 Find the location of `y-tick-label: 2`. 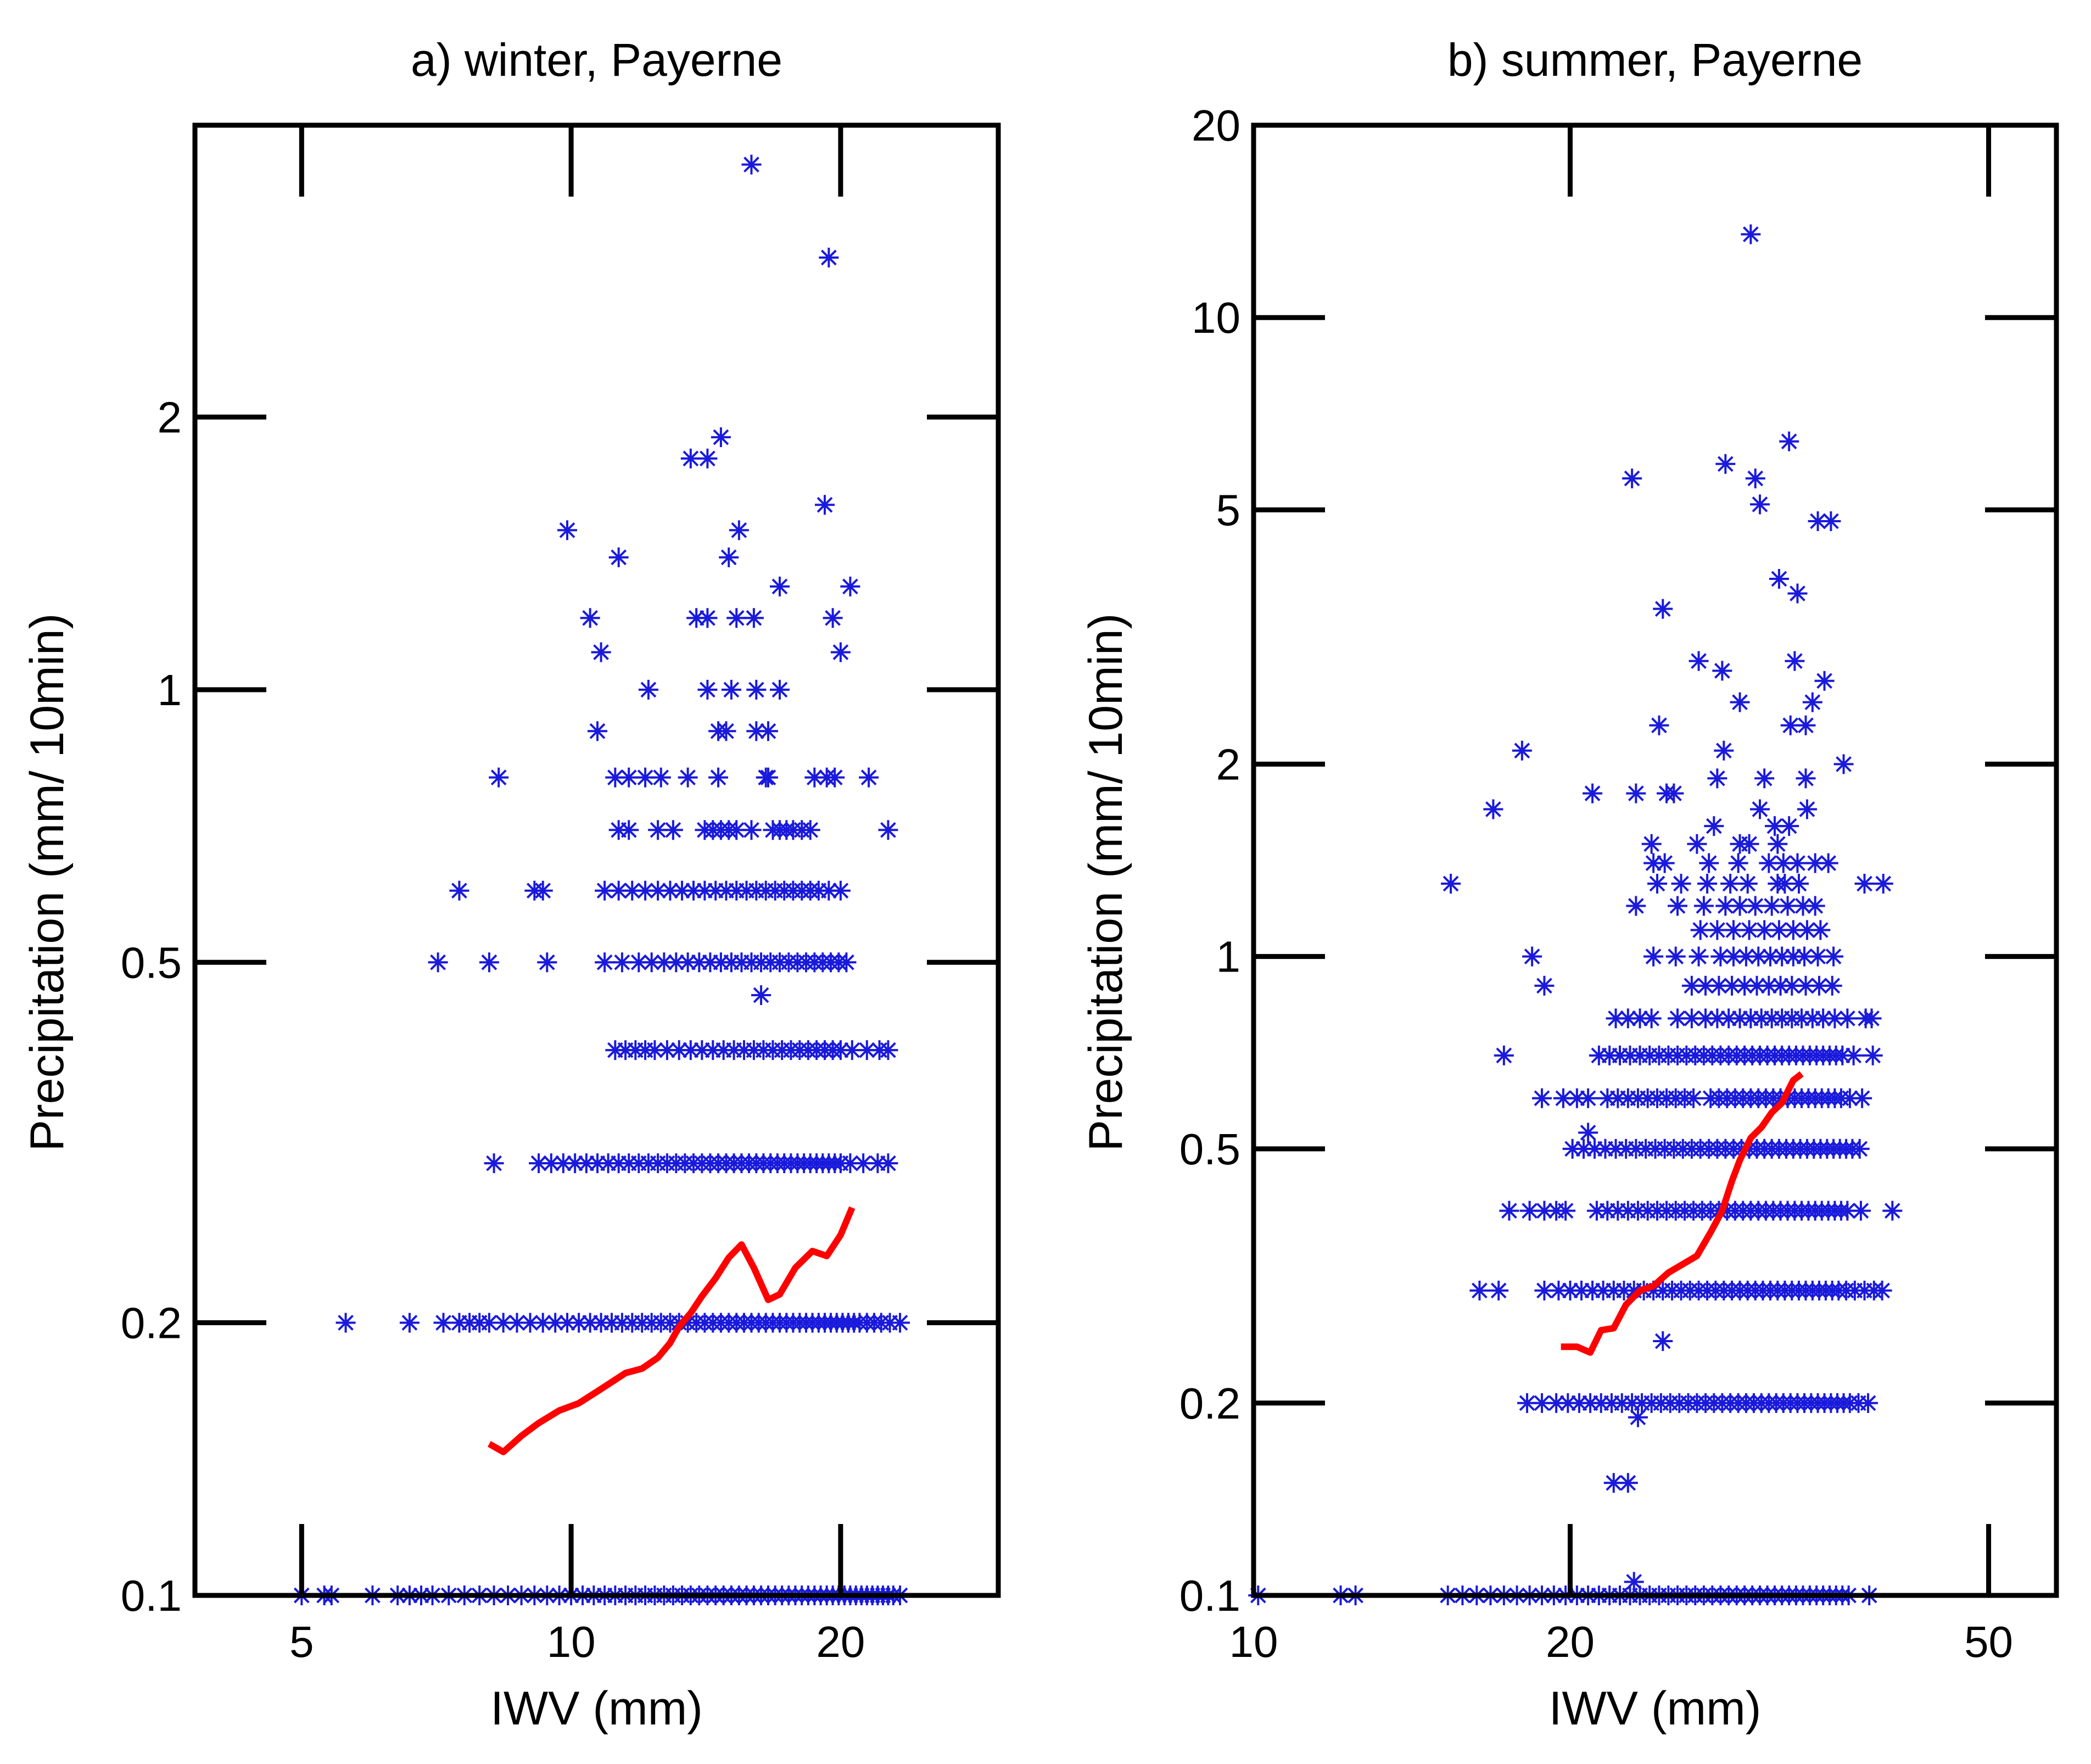

y-tick-label: 2 is located at coordinates (170, 417).